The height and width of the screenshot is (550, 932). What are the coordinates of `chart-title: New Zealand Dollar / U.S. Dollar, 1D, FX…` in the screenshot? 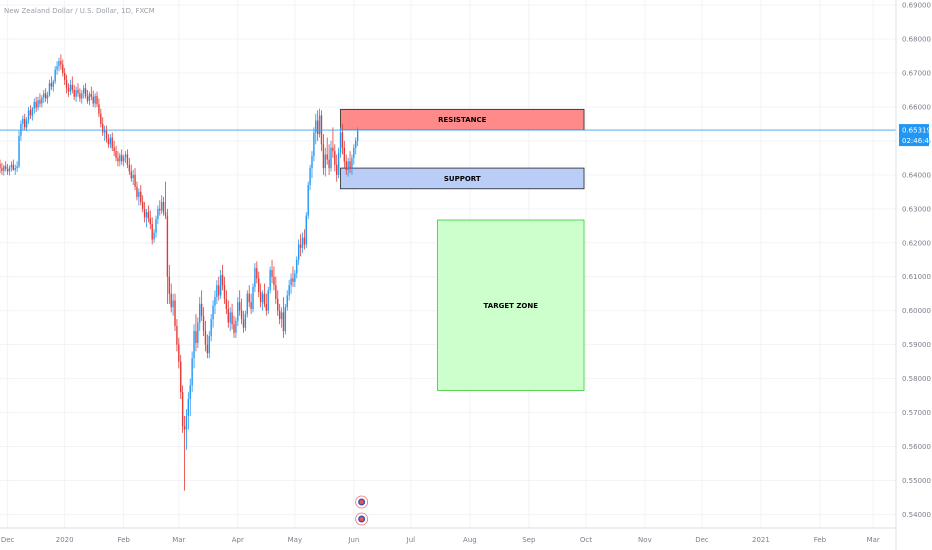 It's located at (79, 11).